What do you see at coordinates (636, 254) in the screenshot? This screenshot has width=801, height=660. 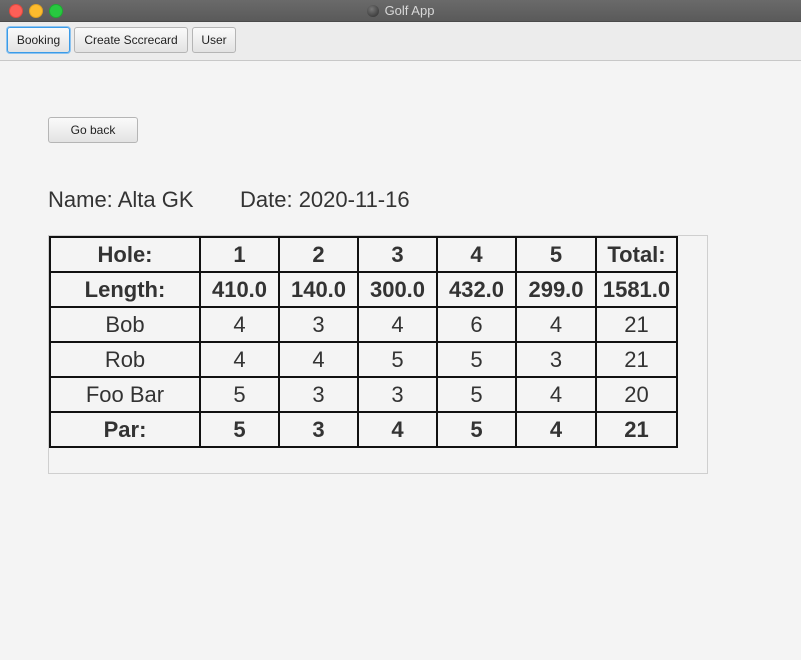 I see `table-cell: Total:` at bounding box center [636, 254].